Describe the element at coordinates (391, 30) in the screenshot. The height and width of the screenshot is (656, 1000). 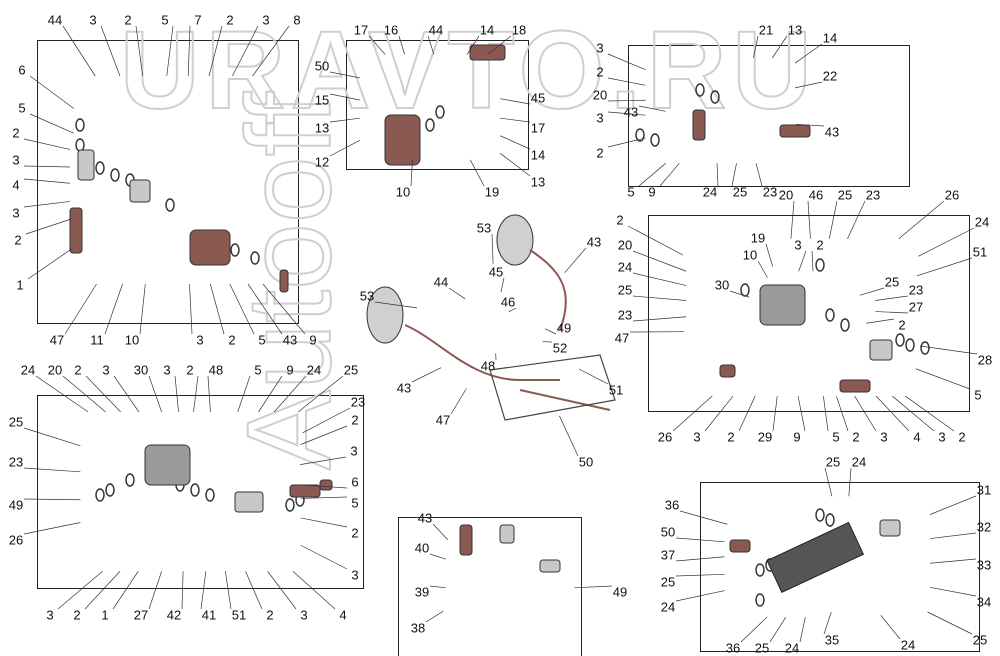
I see `callout-top-middle: 16` at that location.